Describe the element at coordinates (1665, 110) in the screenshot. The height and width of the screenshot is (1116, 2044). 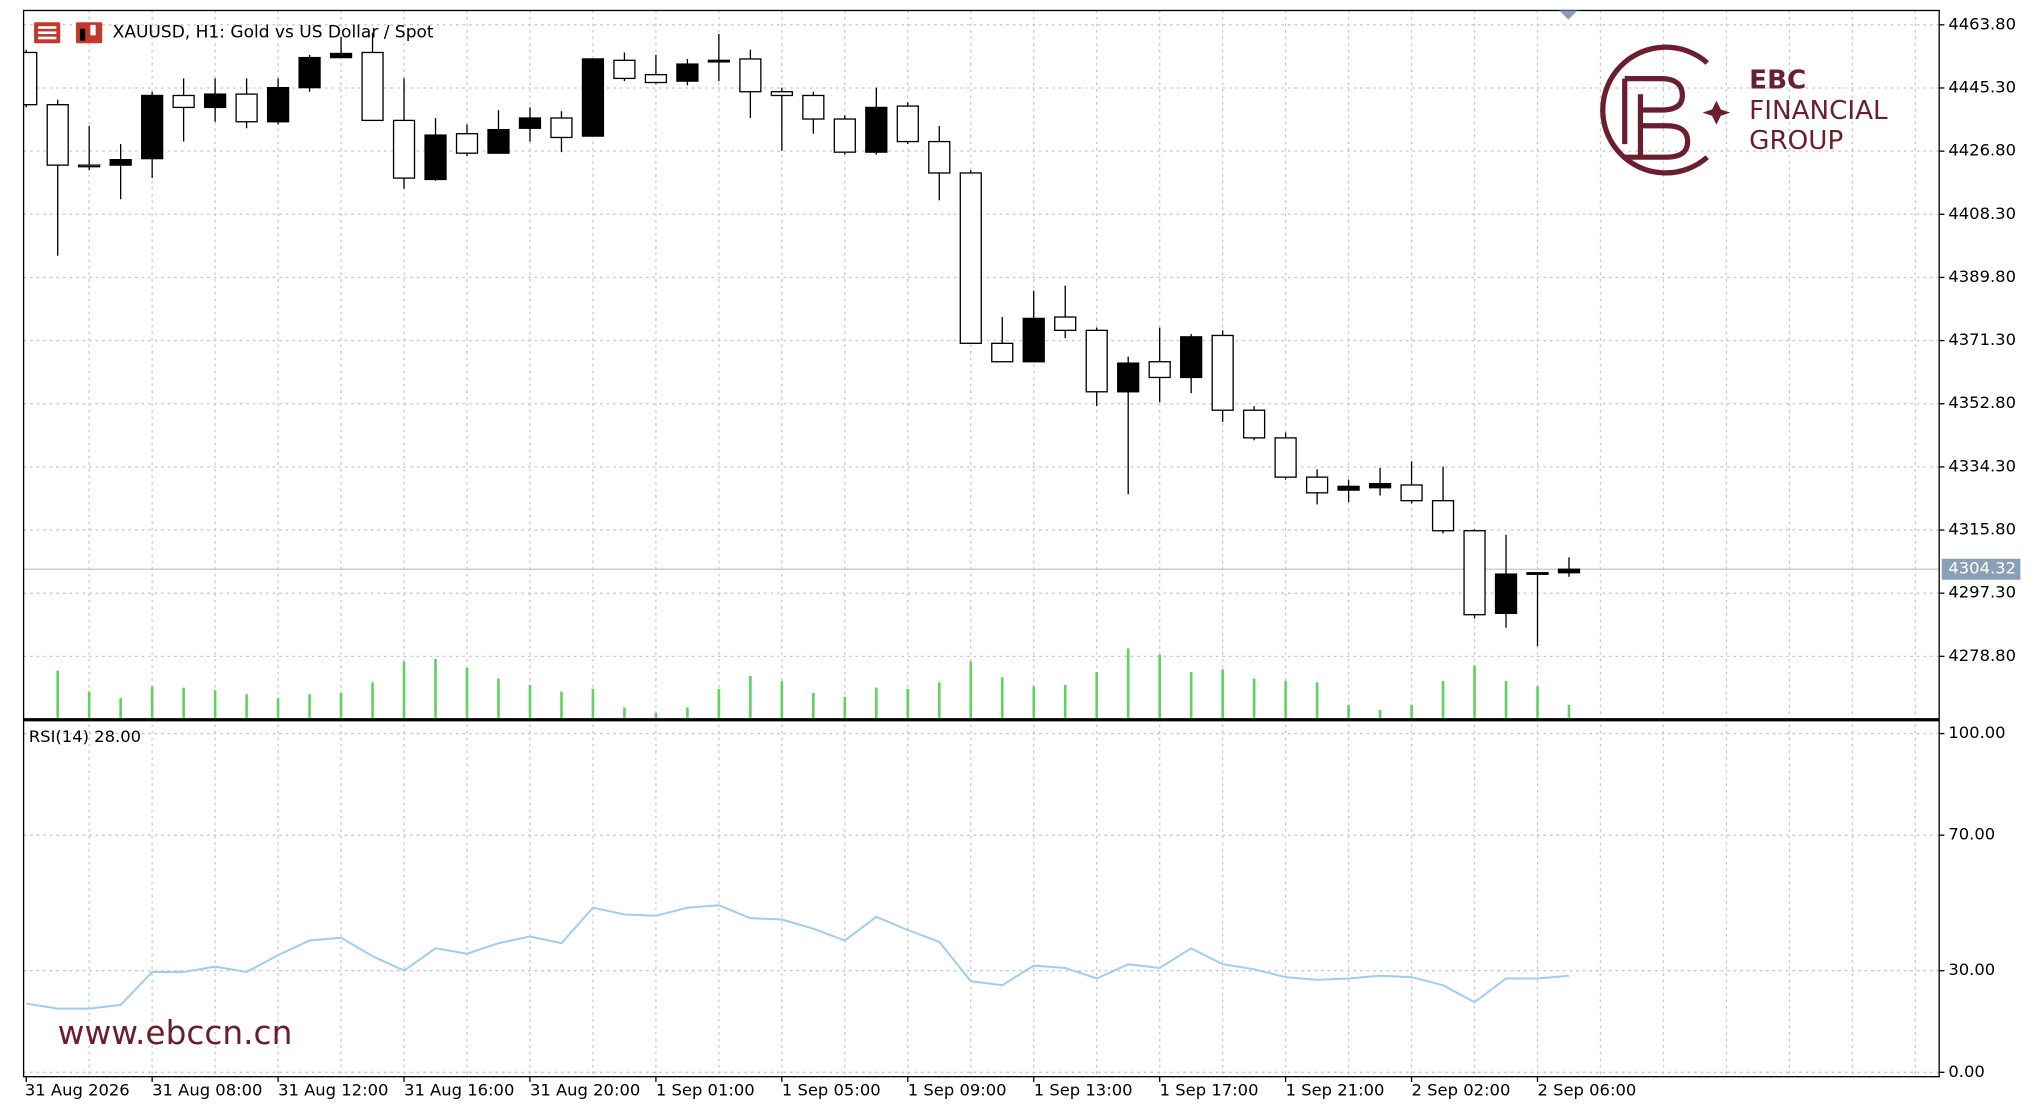
I see `brand-logo` at that location.